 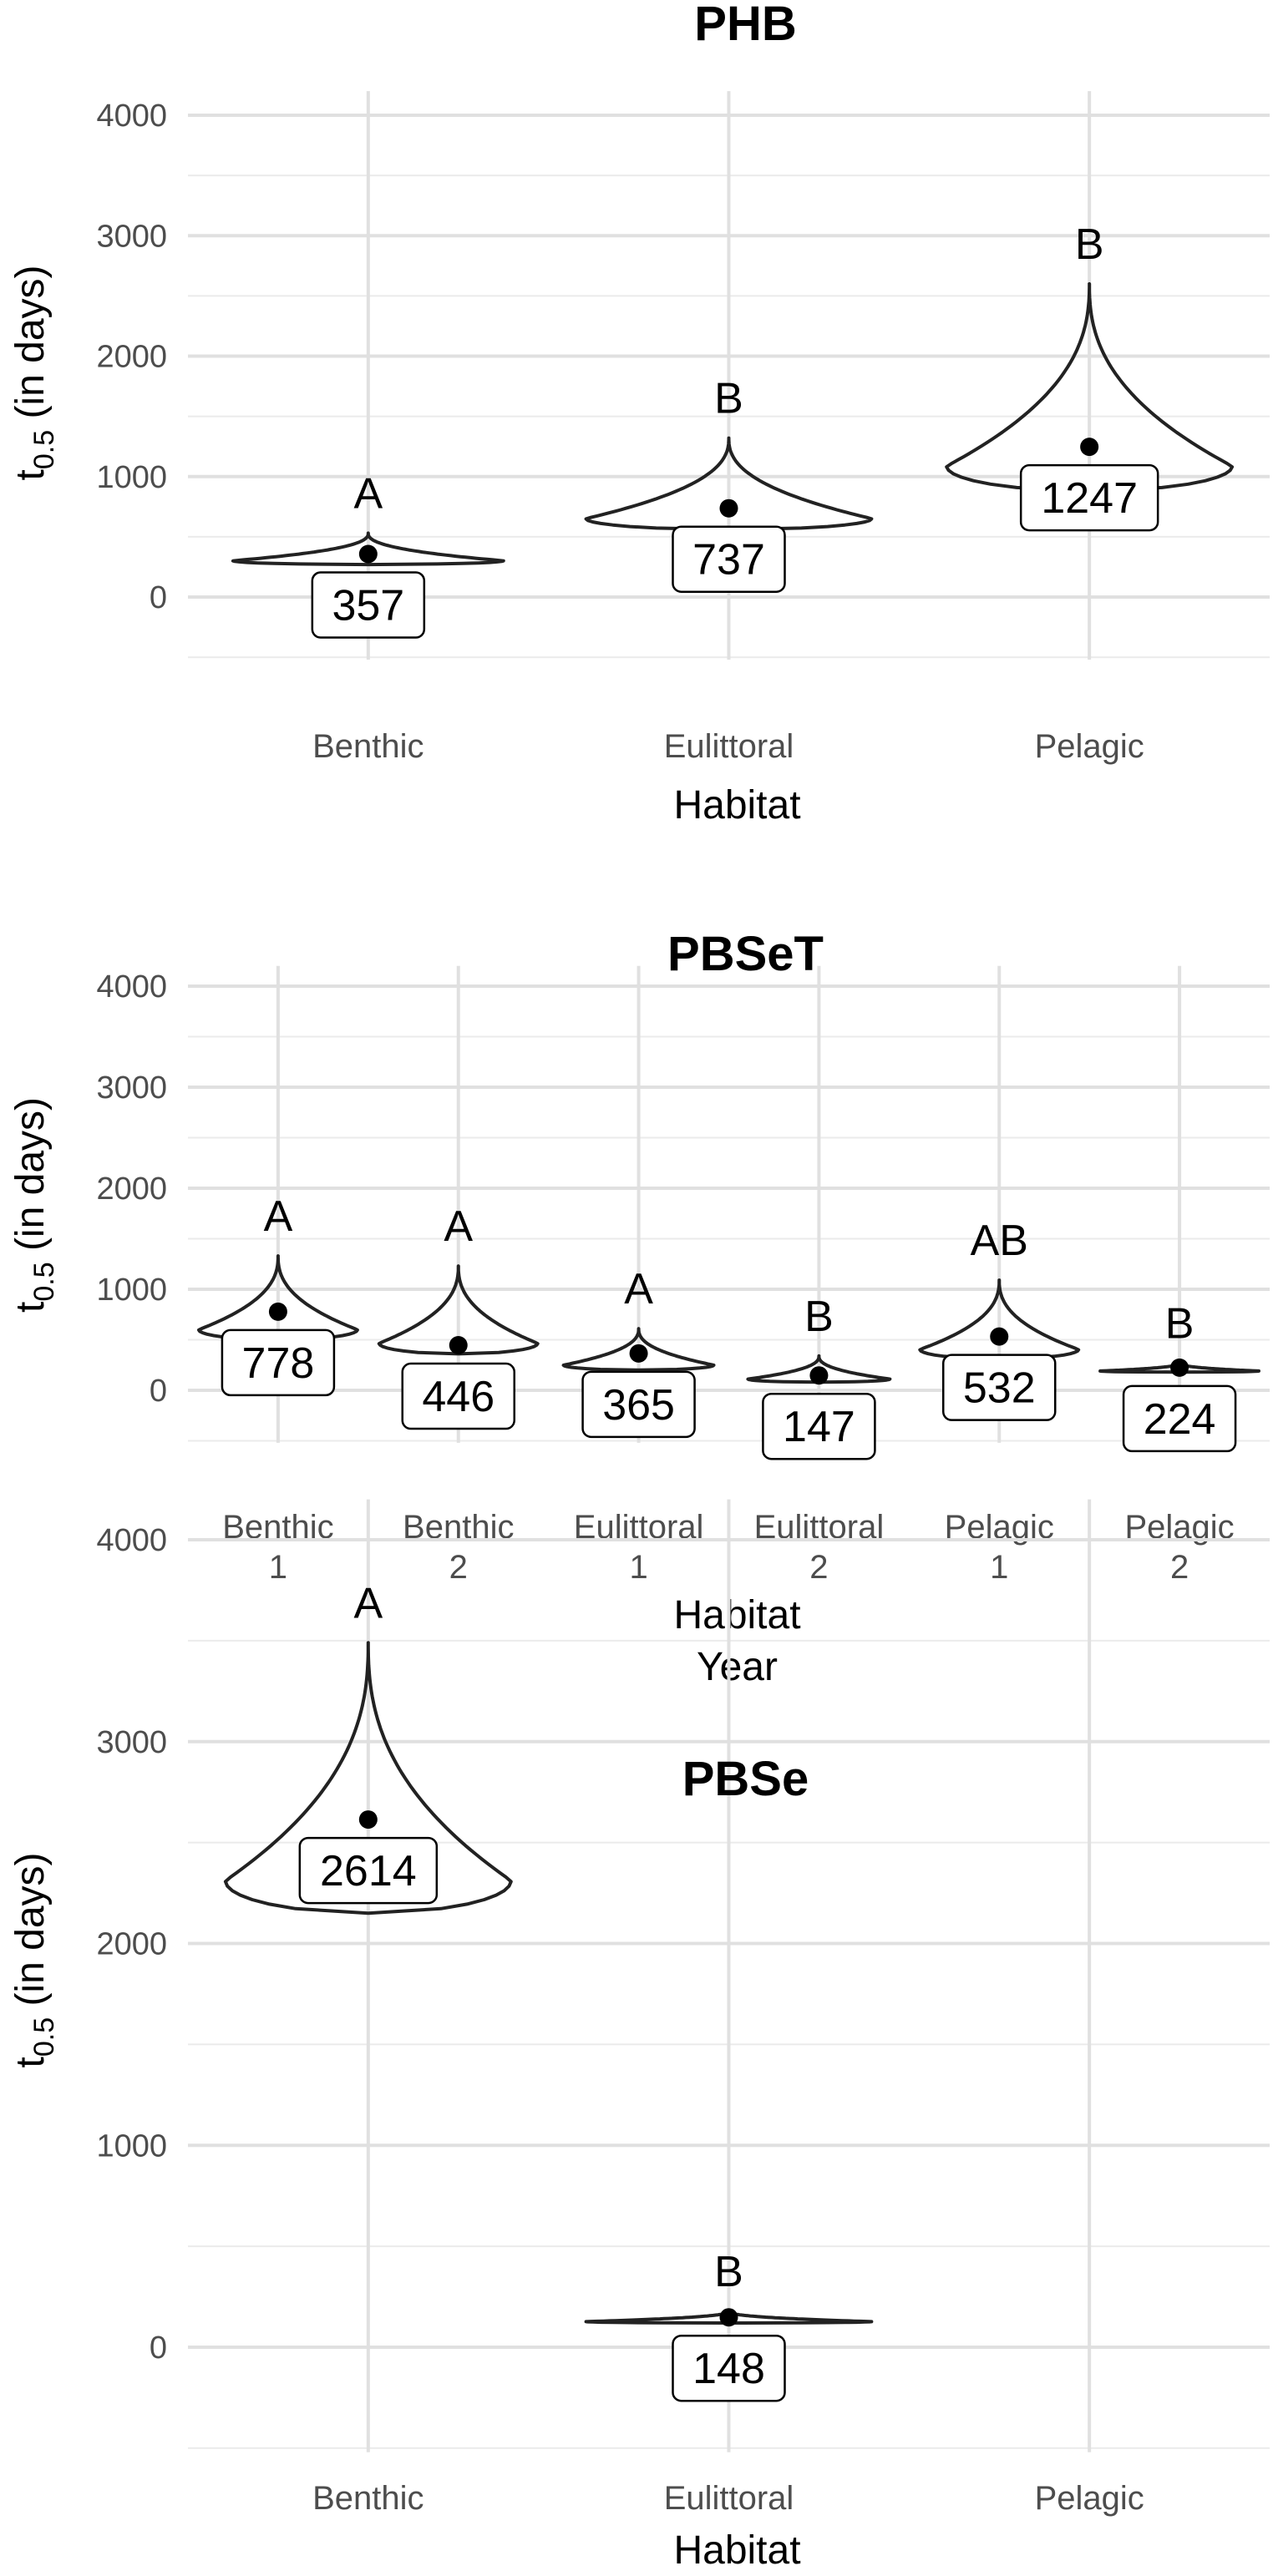 I want to click on x-axis-title: Year, so click(x=737, y=1667).